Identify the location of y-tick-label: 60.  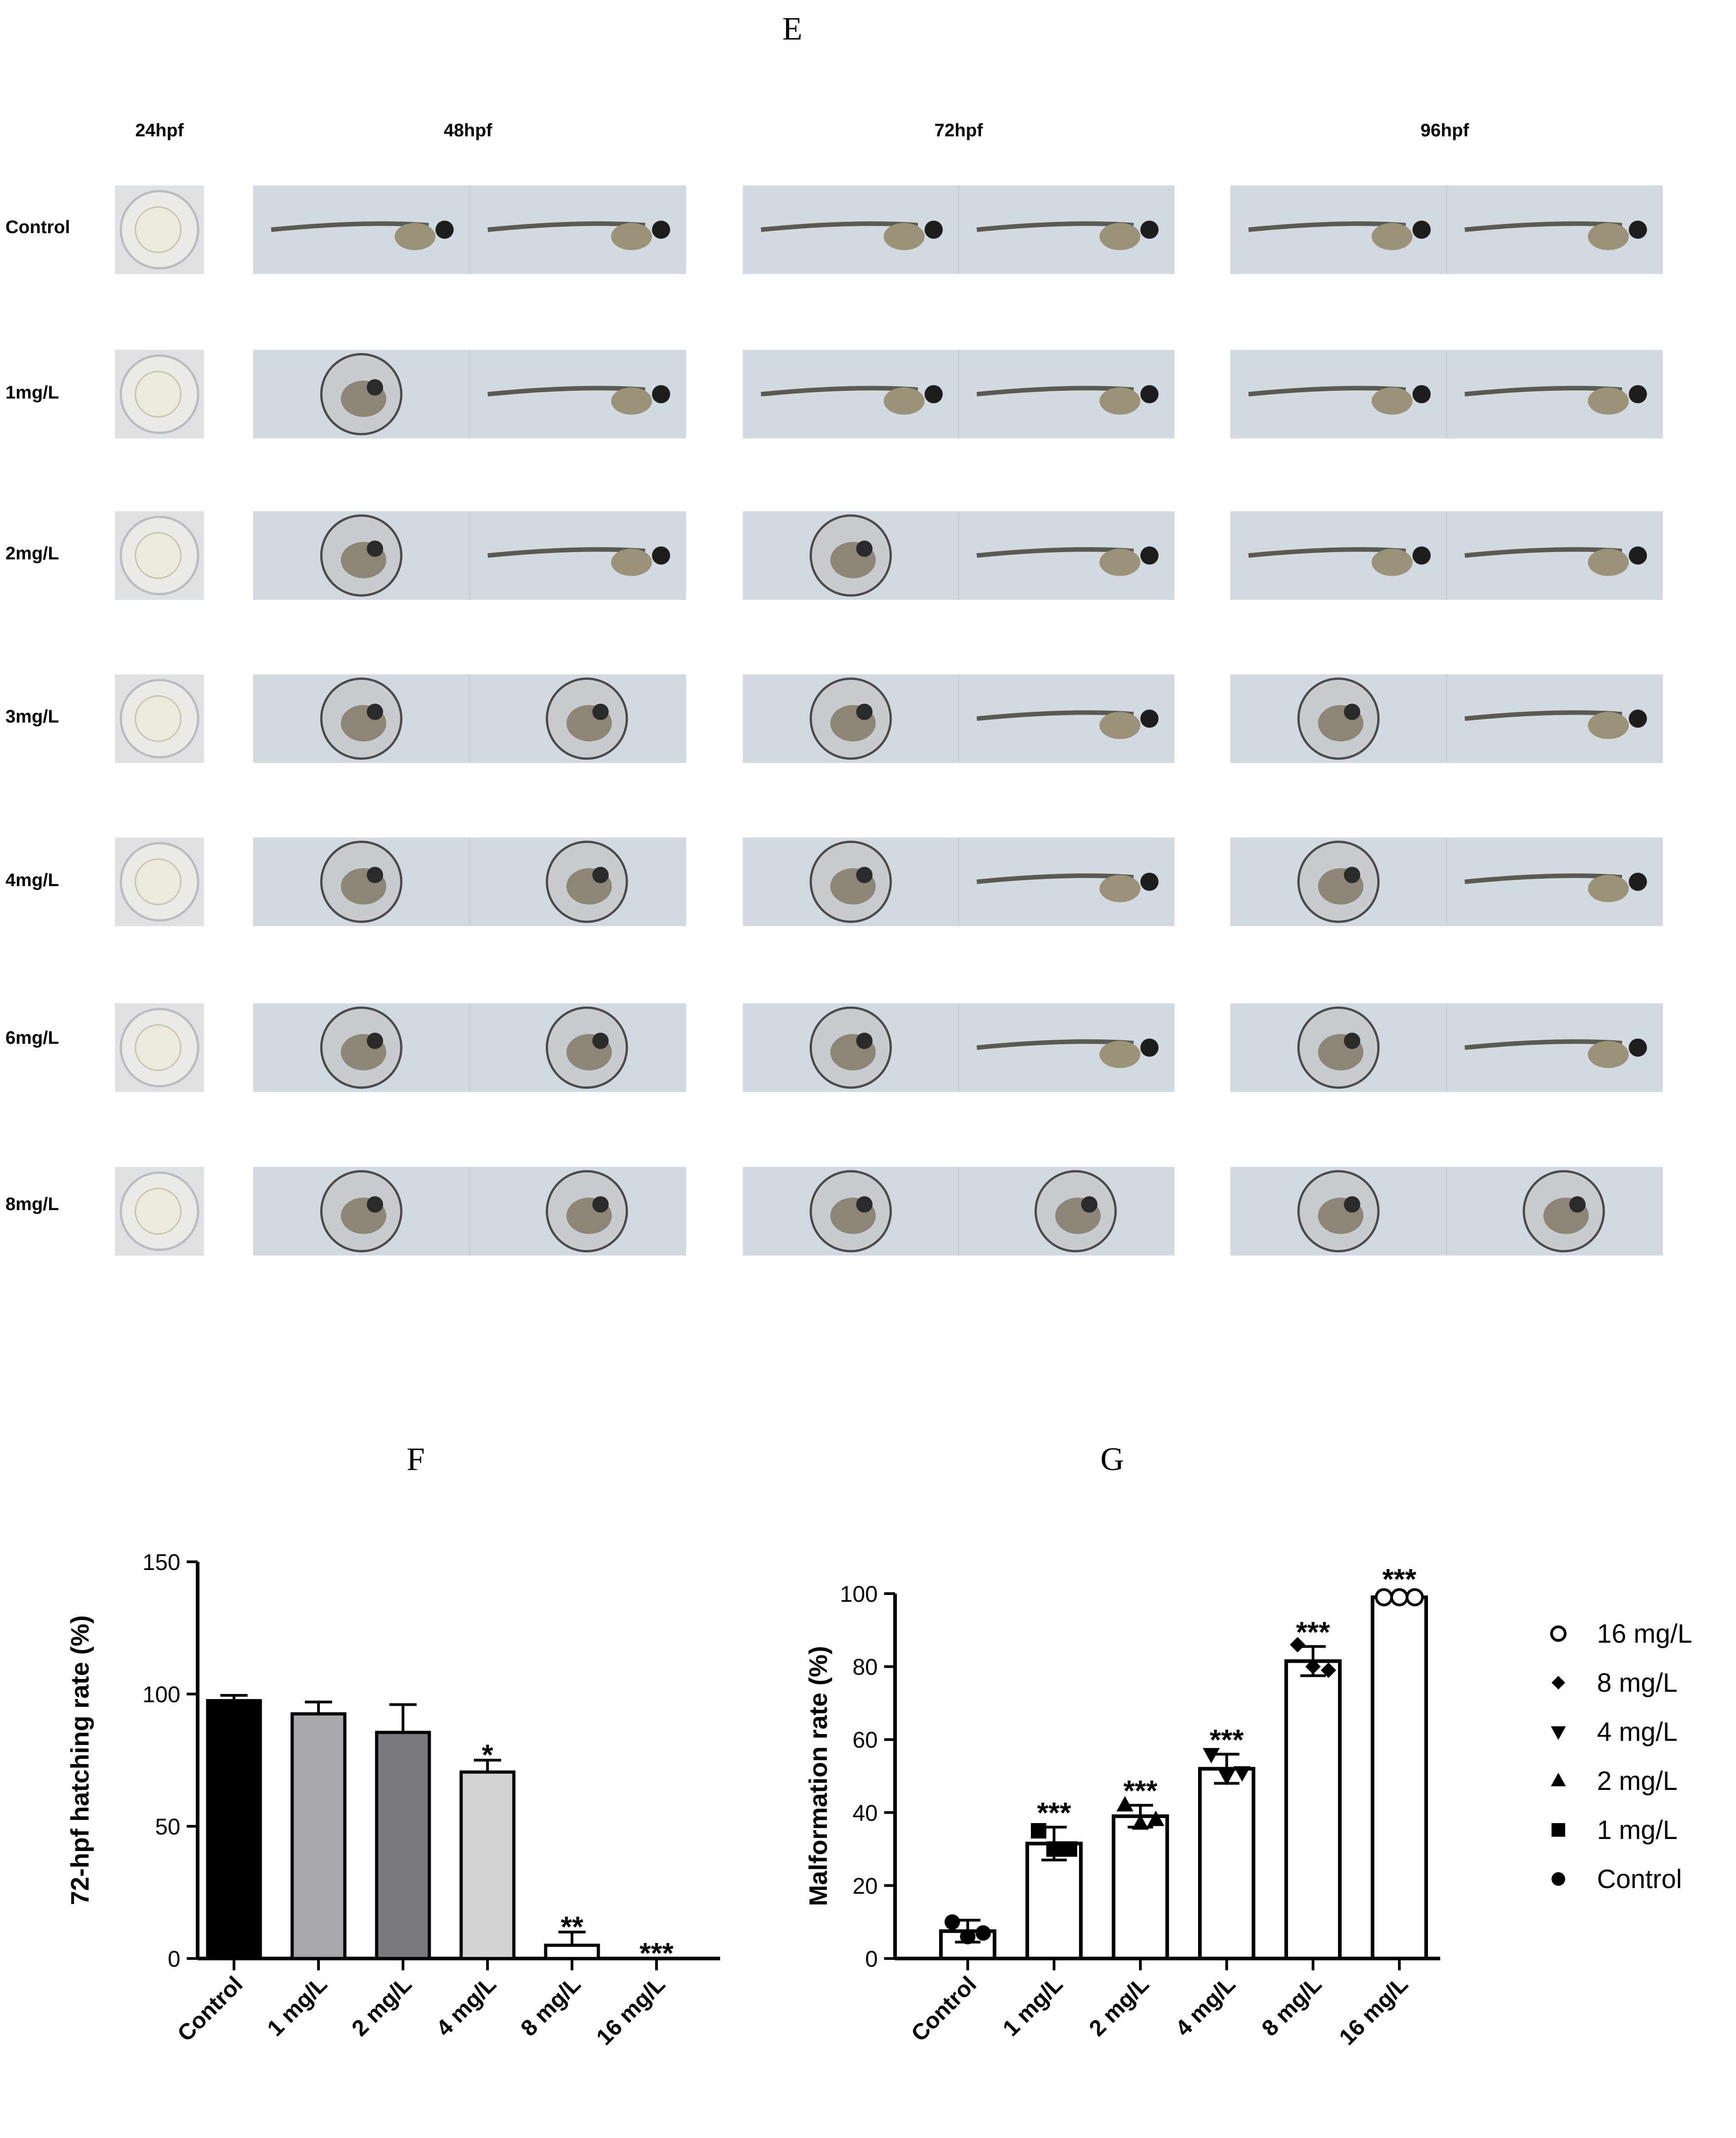
(865, 1740).